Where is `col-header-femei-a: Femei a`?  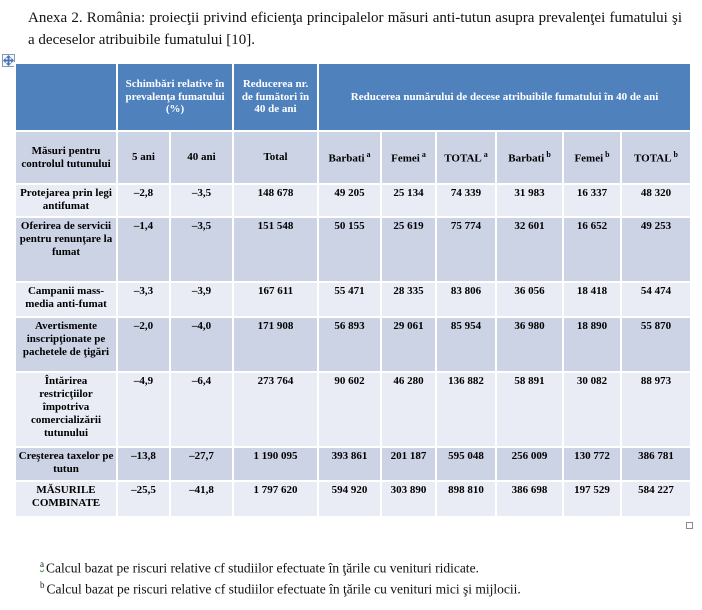 col-header-femei-a: Femei a is located at coordinates (409, 157).